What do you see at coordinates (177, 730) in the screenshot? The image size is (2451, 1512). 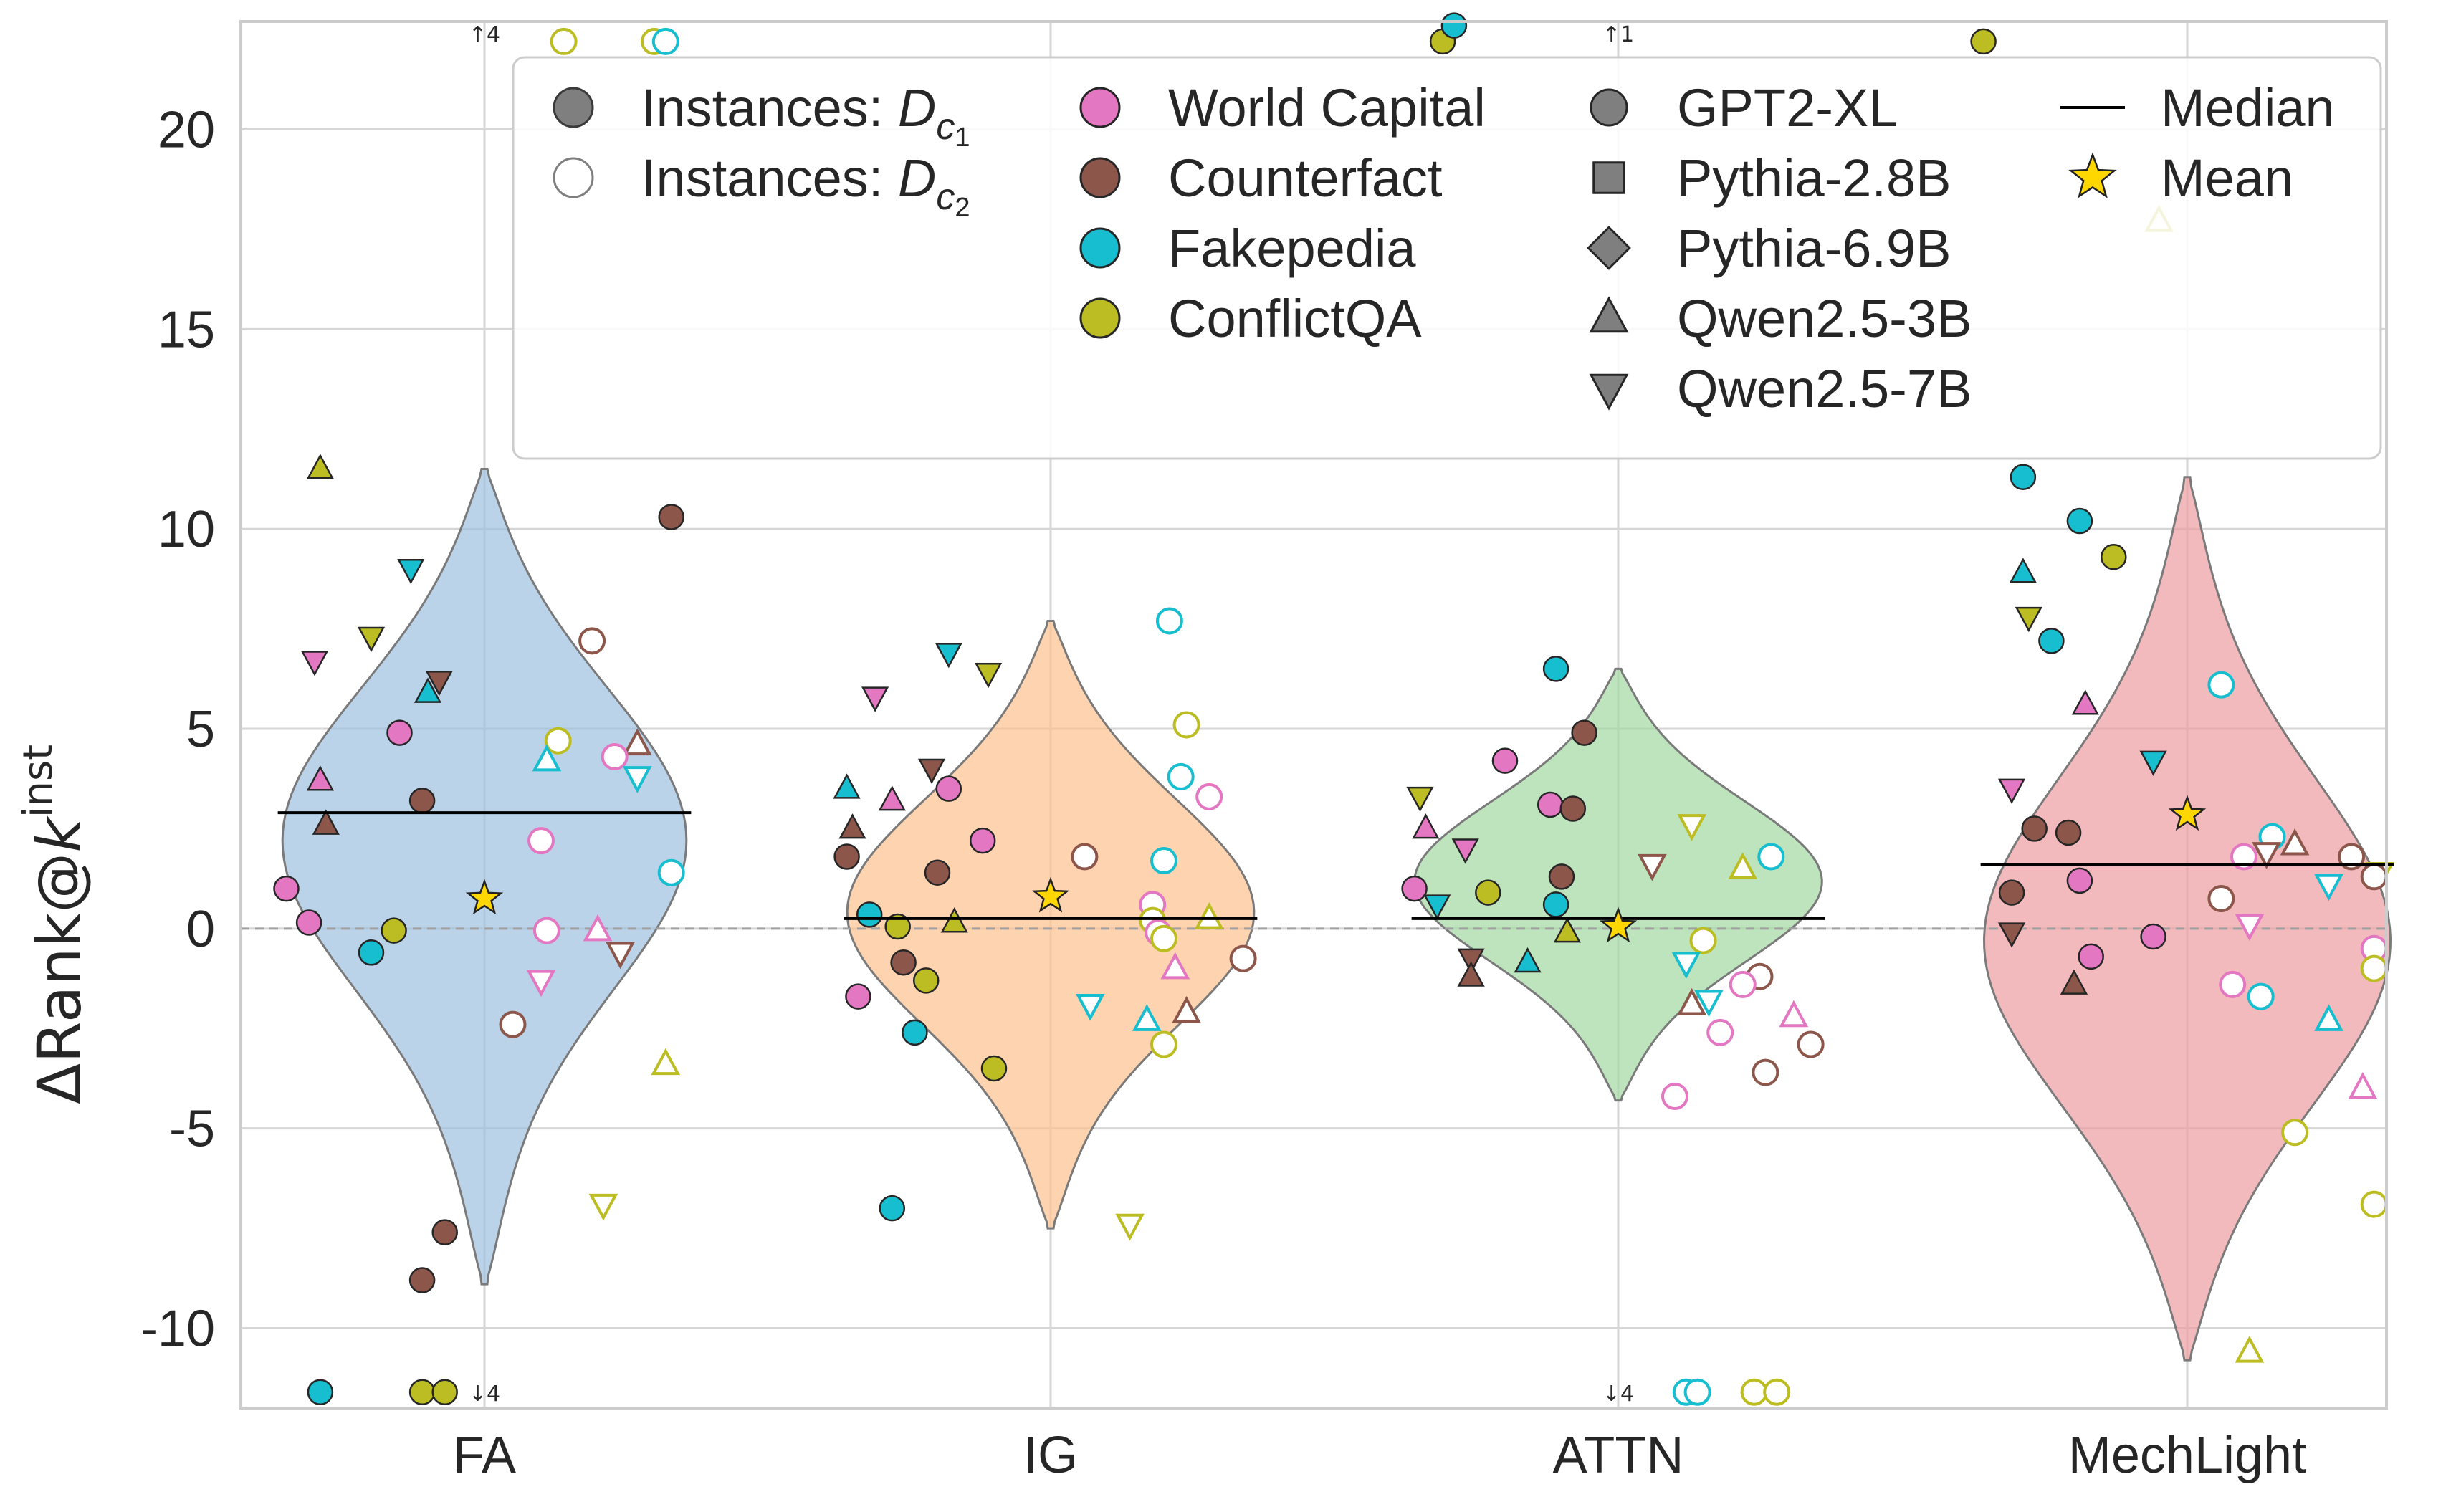 I see `y-tick-labels: -10 -5 0 5 10 15 20` at bounding box center [177, 730].